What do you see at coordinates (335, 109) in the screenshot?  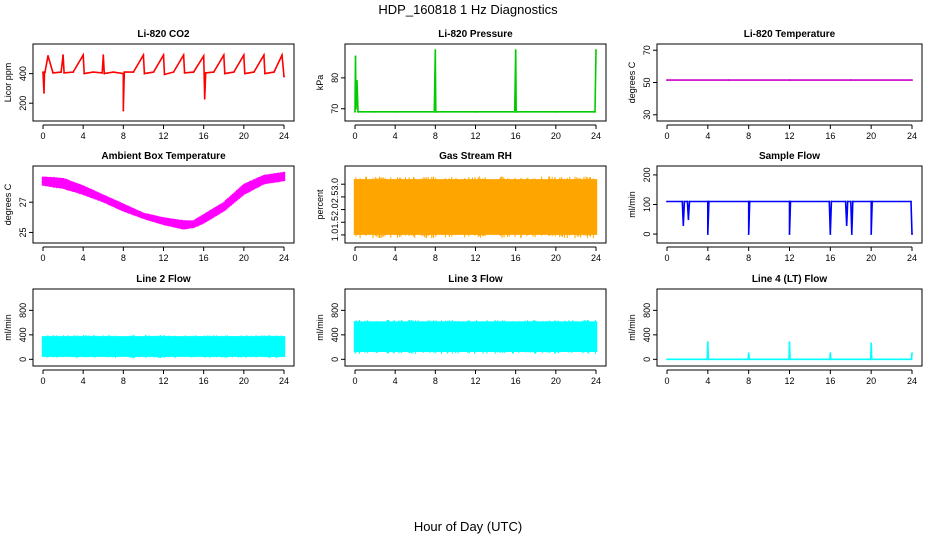 I see `panel-2-y-tick-label: 70` at bounding box center [335, 109].